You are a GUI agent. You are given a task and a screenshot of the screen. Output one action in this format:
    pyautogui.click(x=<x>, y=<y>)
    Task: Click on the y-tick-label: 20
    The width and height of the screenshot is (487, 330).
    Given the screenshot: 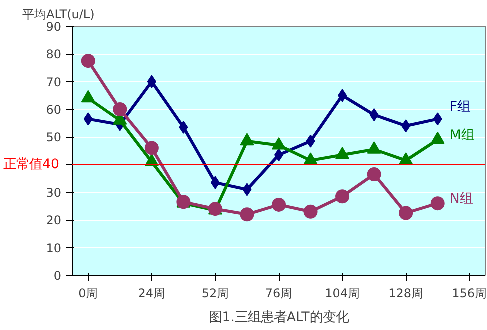 What is the action you would take?
    pyautogui.click(x=54, y=221)
    